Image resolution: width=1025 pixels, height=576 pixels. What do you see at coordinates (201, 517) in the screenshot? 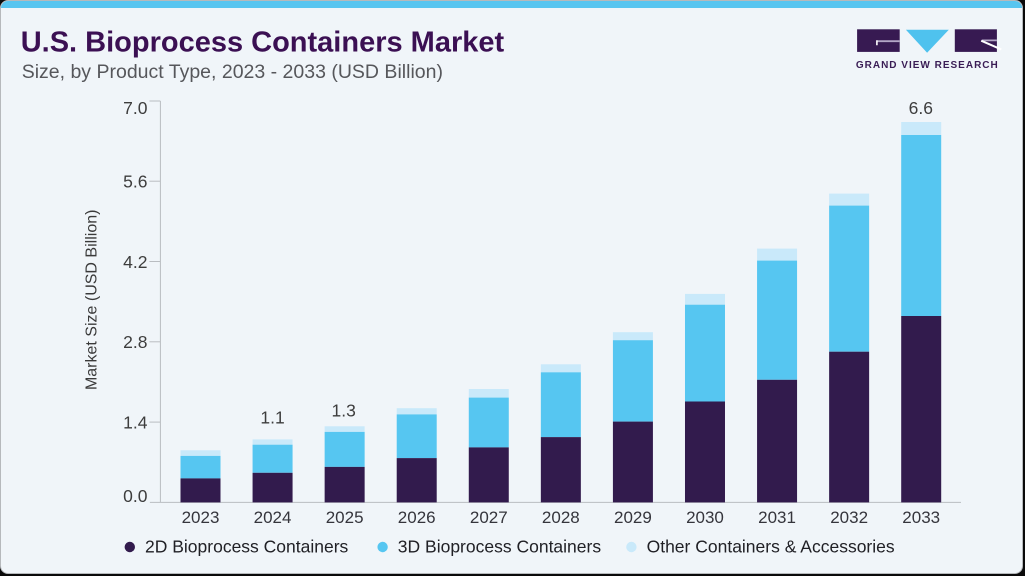
I see `svg-text: 2023` at bounding box center [201, 517].